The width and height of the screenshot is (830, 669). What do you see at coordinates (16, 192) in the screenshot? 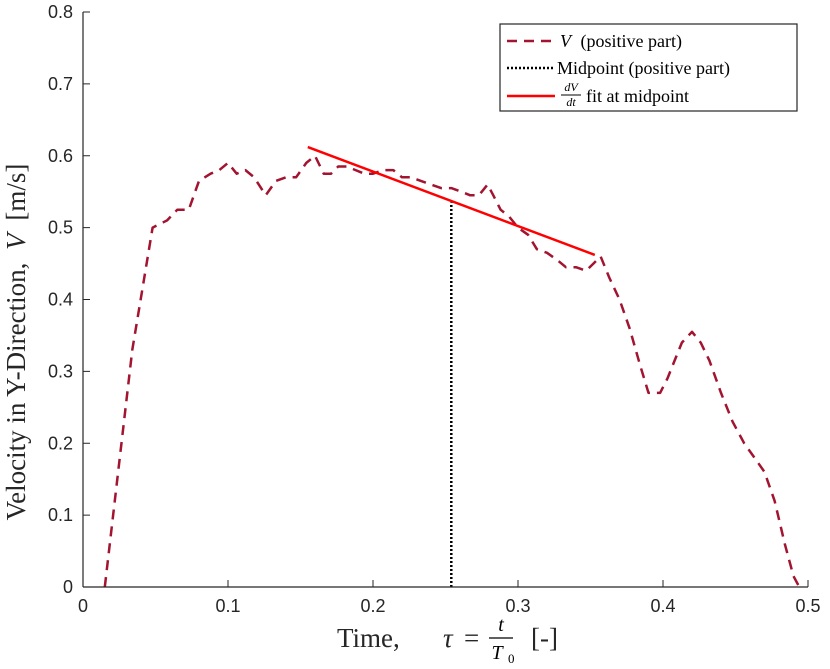
I see `y-axis-label-unit: [m/s]` at bounding box center [16, 192].